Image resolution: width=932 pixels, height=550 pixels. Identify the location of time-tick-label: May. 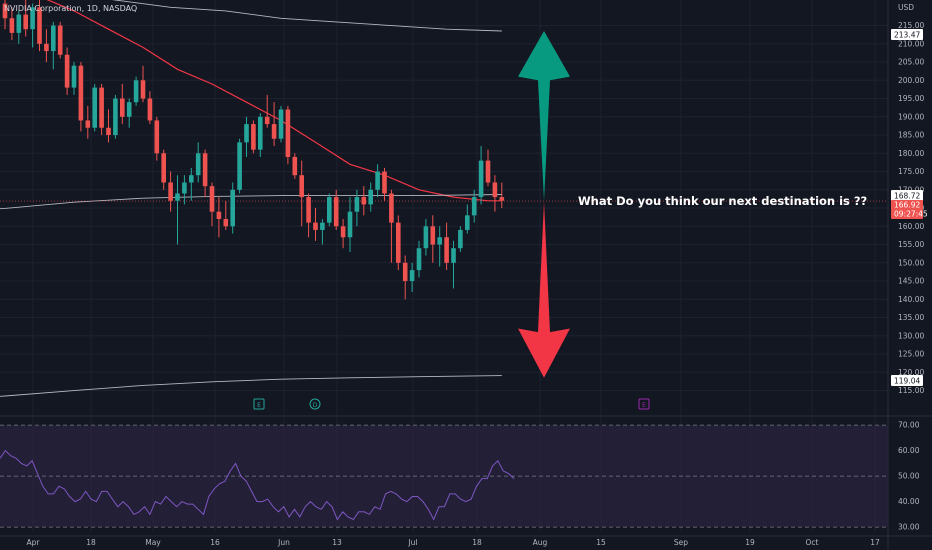
(153, 542).